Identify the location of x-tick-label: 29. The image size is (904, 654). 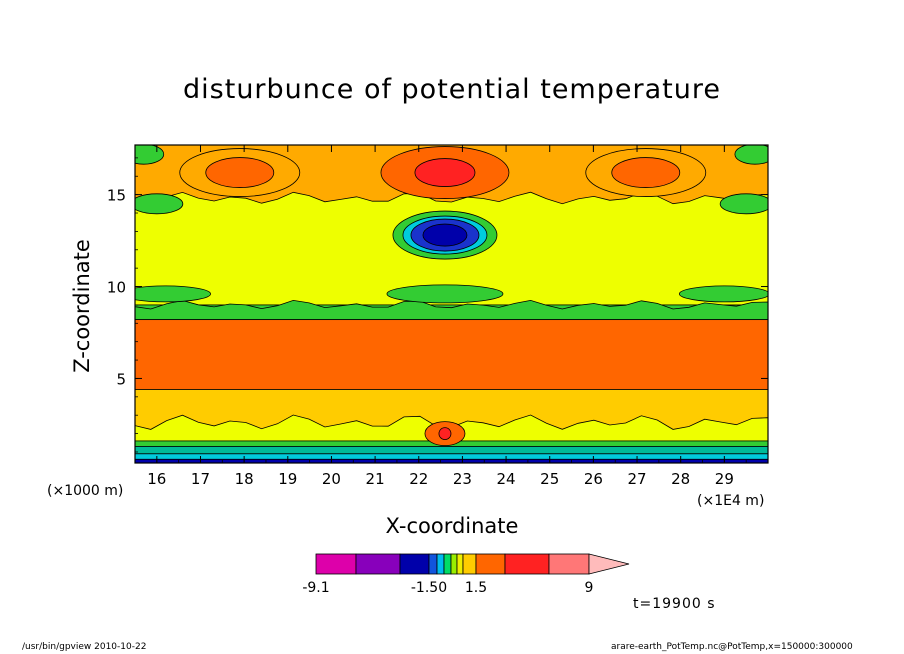
(724, 479).